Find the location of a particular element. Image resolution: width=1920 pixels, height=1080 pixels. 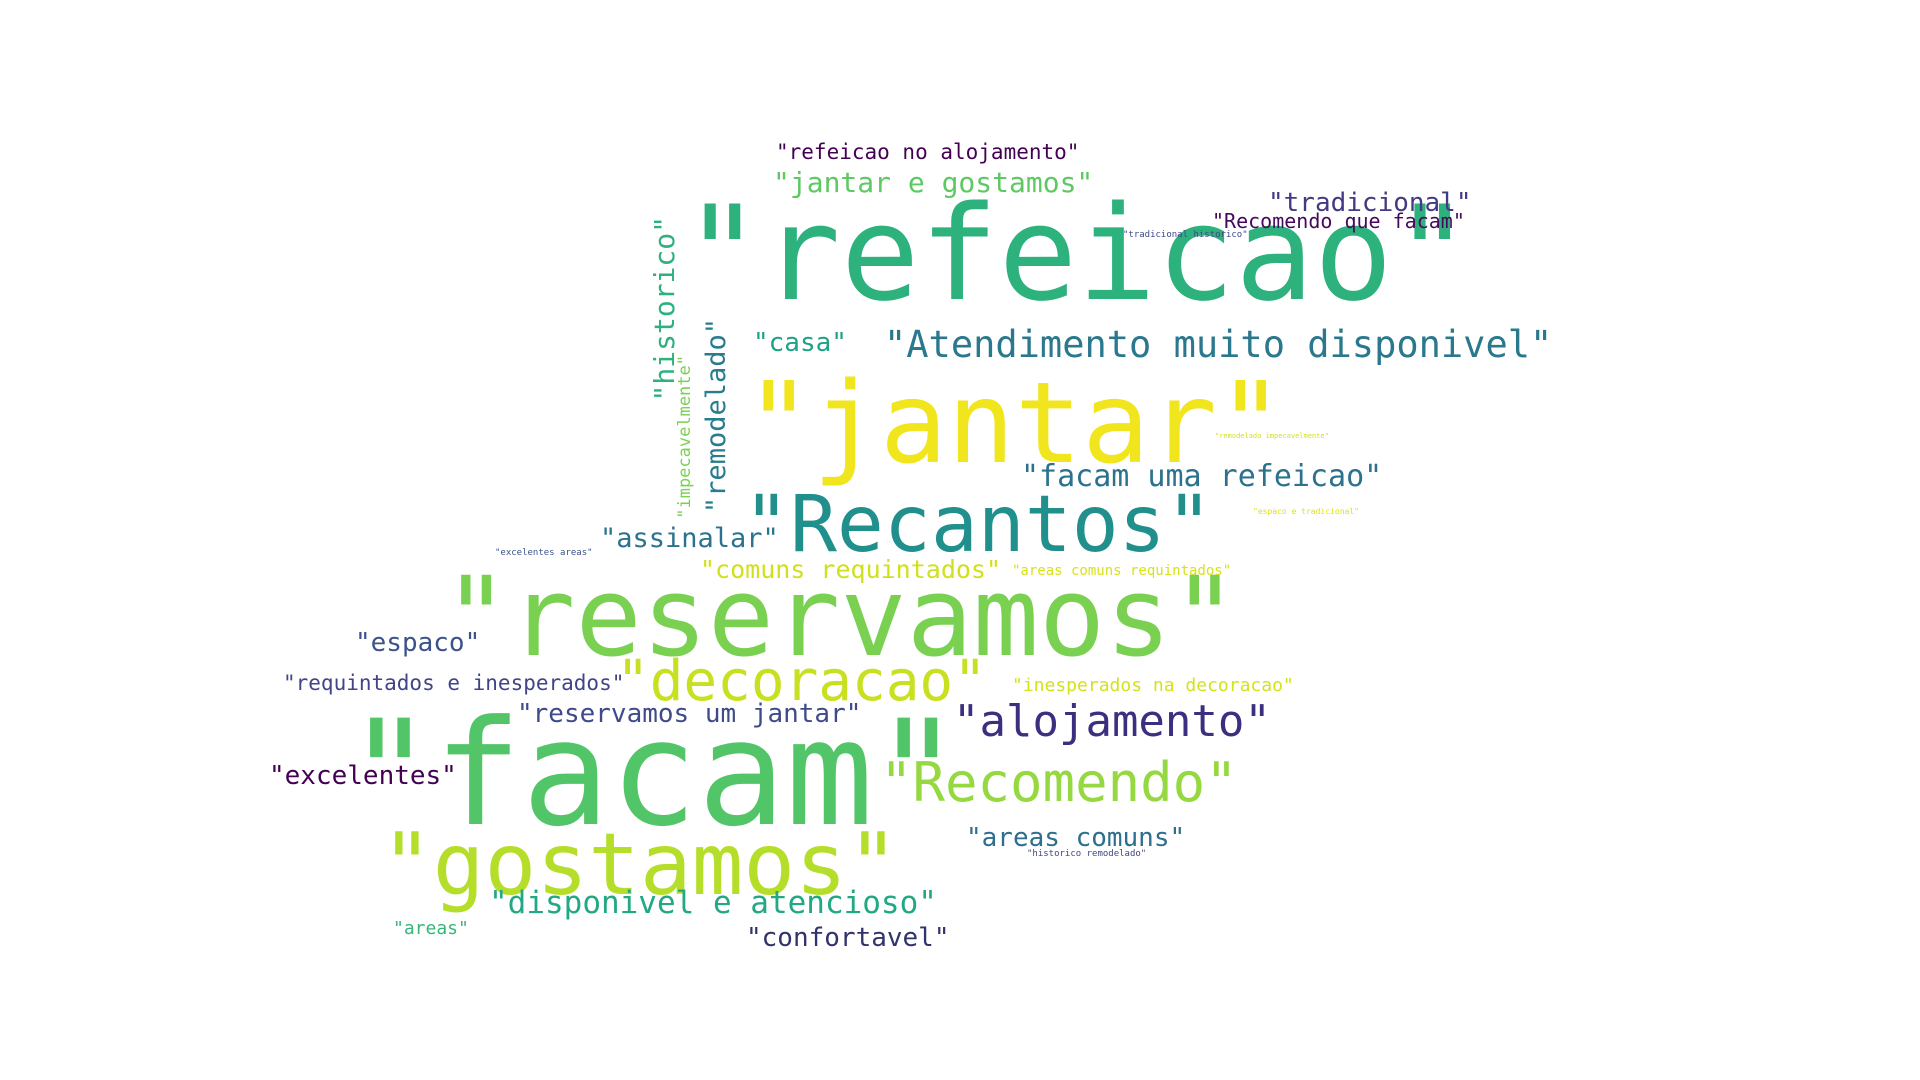

word-assinalar: "assinalar" is located at coordinates (689, 538).